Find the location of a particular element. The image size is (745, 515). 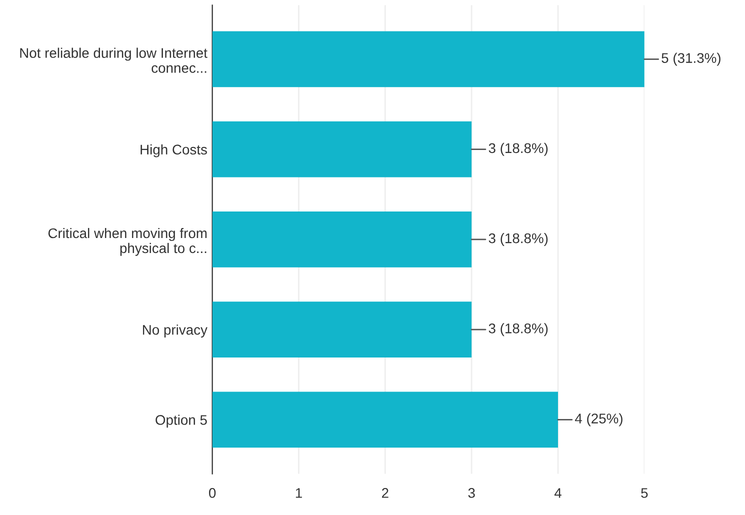

x-tick-label: 0 is located at coordinates (212, 493).